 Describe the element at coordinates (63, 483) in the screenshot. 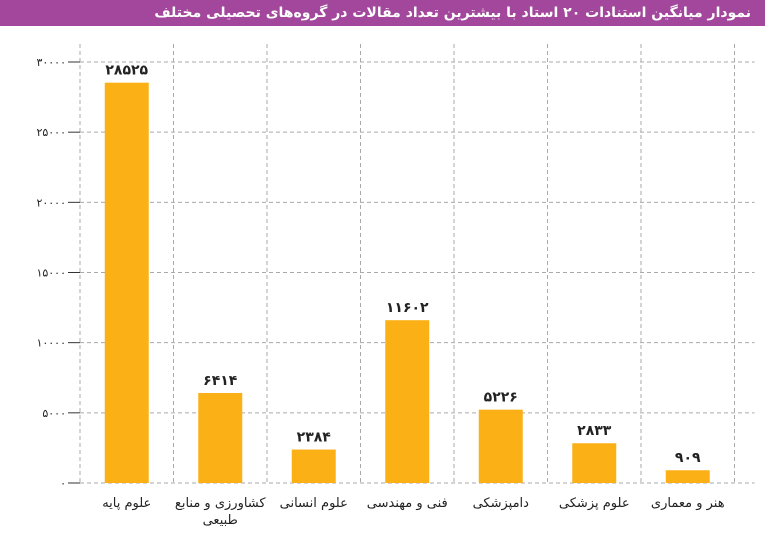

I see `y-tick-label: ۰` at that location.